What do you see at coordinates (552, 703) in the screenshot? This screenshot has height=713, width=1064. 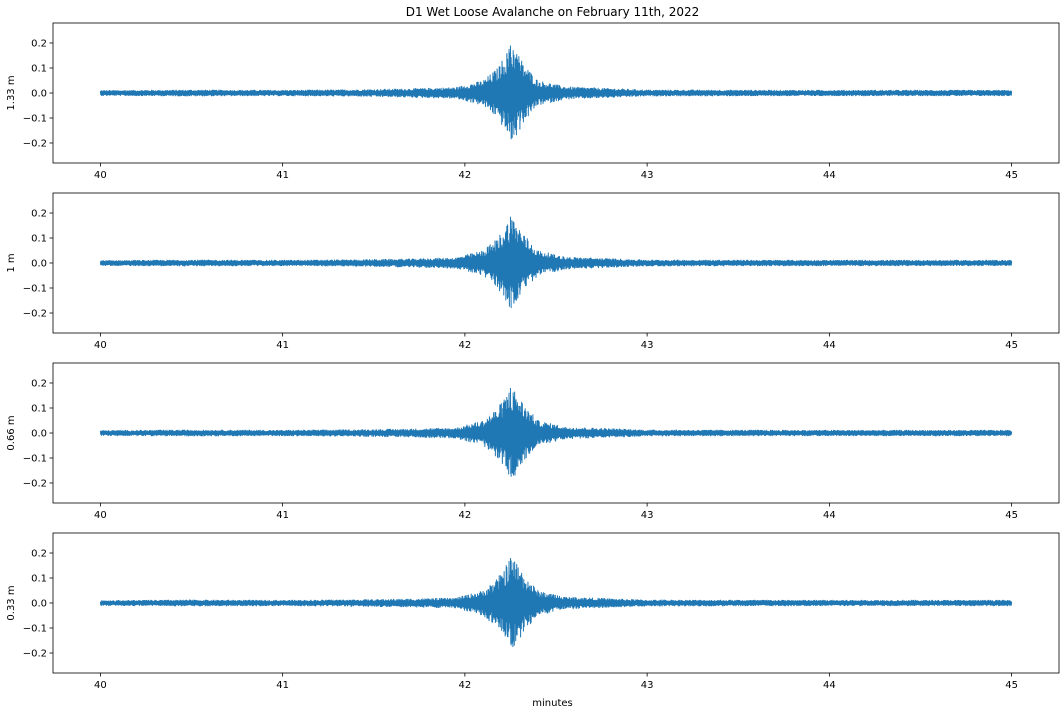 I see `x-axis-label: minutes` at bounding box center [552, 703].